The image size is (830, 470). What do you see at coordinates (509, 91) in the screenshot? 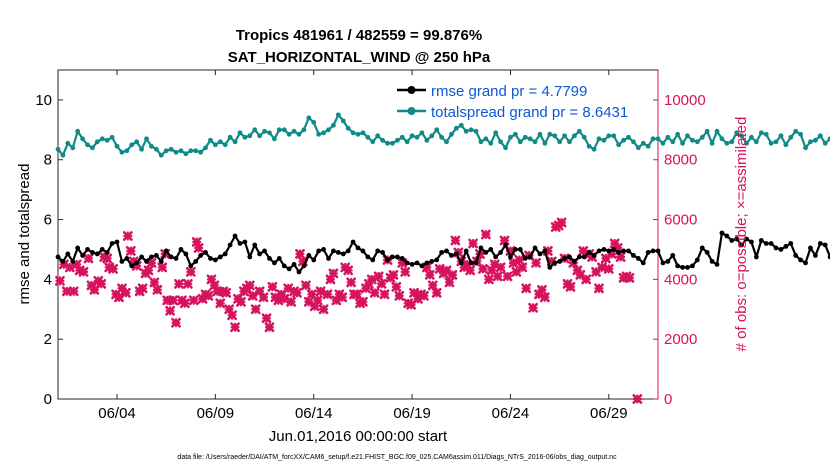
I see `legend-rmse-label: rmse grand pr = 4.7799` at bounding box center [509, 91].